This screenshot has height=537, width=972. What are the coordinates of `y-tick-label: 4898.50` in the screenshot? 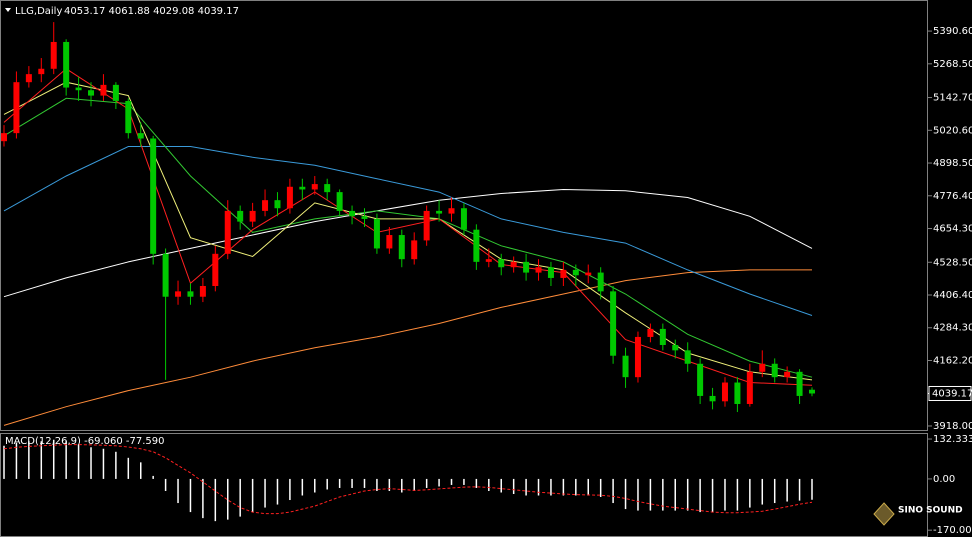 It's located at (952, 163).